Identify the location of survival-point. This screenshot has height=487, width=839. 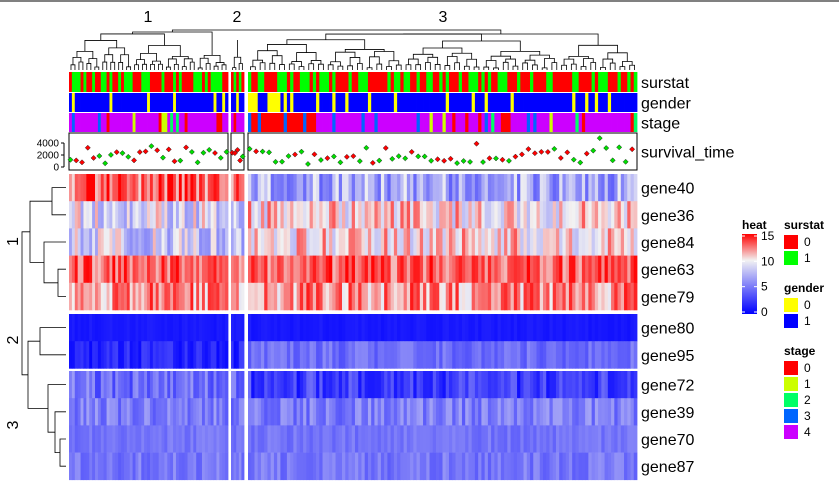
(314, 154).